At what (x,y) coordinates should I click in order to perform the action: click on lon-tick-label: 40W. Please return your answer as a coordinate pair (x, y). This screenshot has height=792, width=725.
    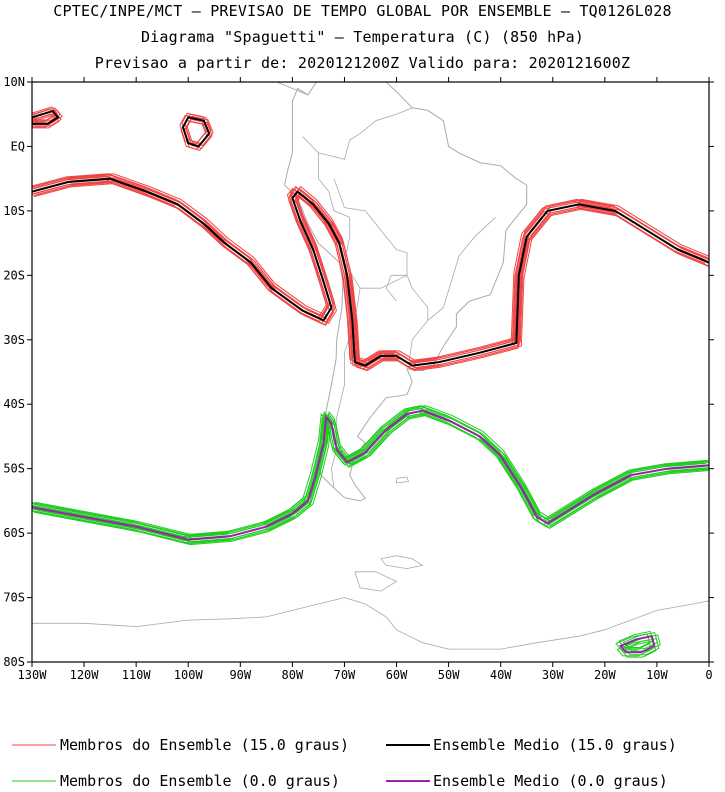
    Looking at the image, I should click on (501, 675).